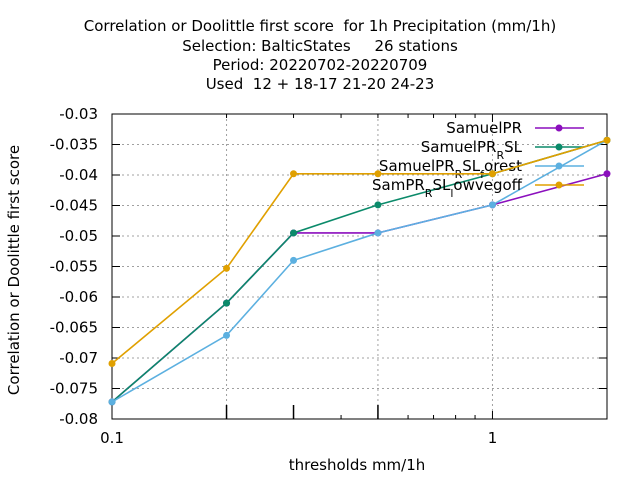  Describe the element at coordinates (78, 175) in the screenshot. I see `y-tick-label: -0.04` at that location.